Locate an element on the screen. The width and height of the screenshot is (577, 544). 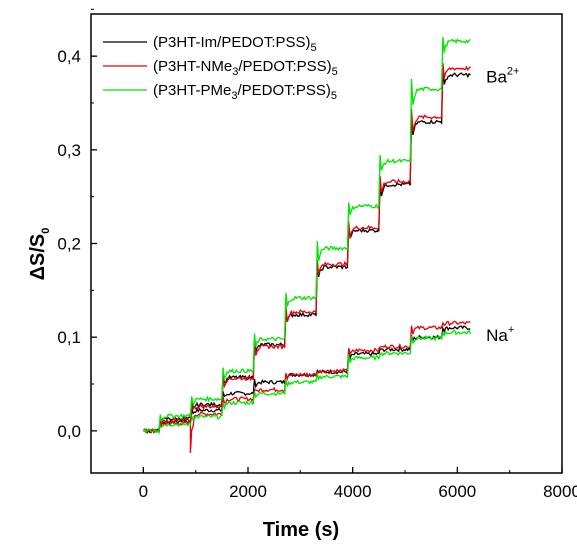
annotations: Ba2+ Na+ is located at coordinates (502, 205).